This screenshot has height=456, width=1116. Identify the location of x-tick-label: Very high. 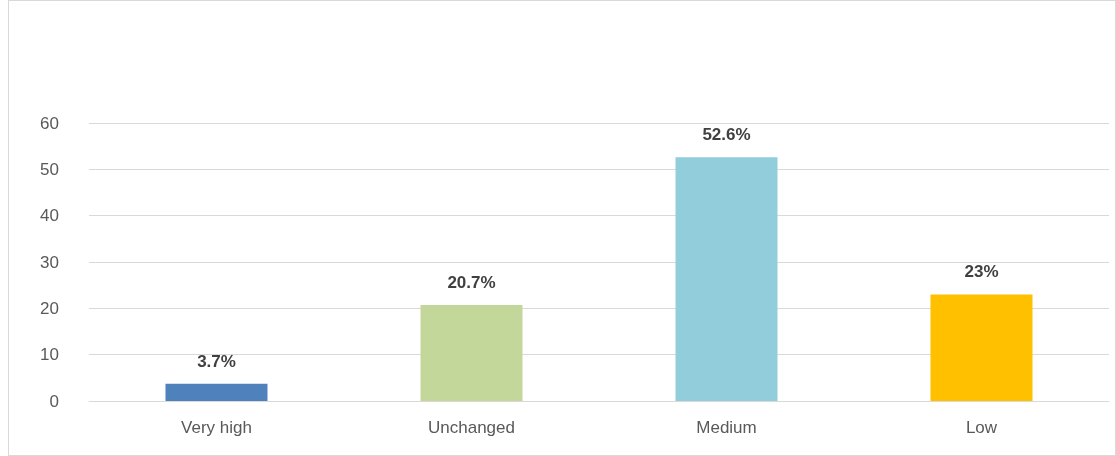
(216, 427).